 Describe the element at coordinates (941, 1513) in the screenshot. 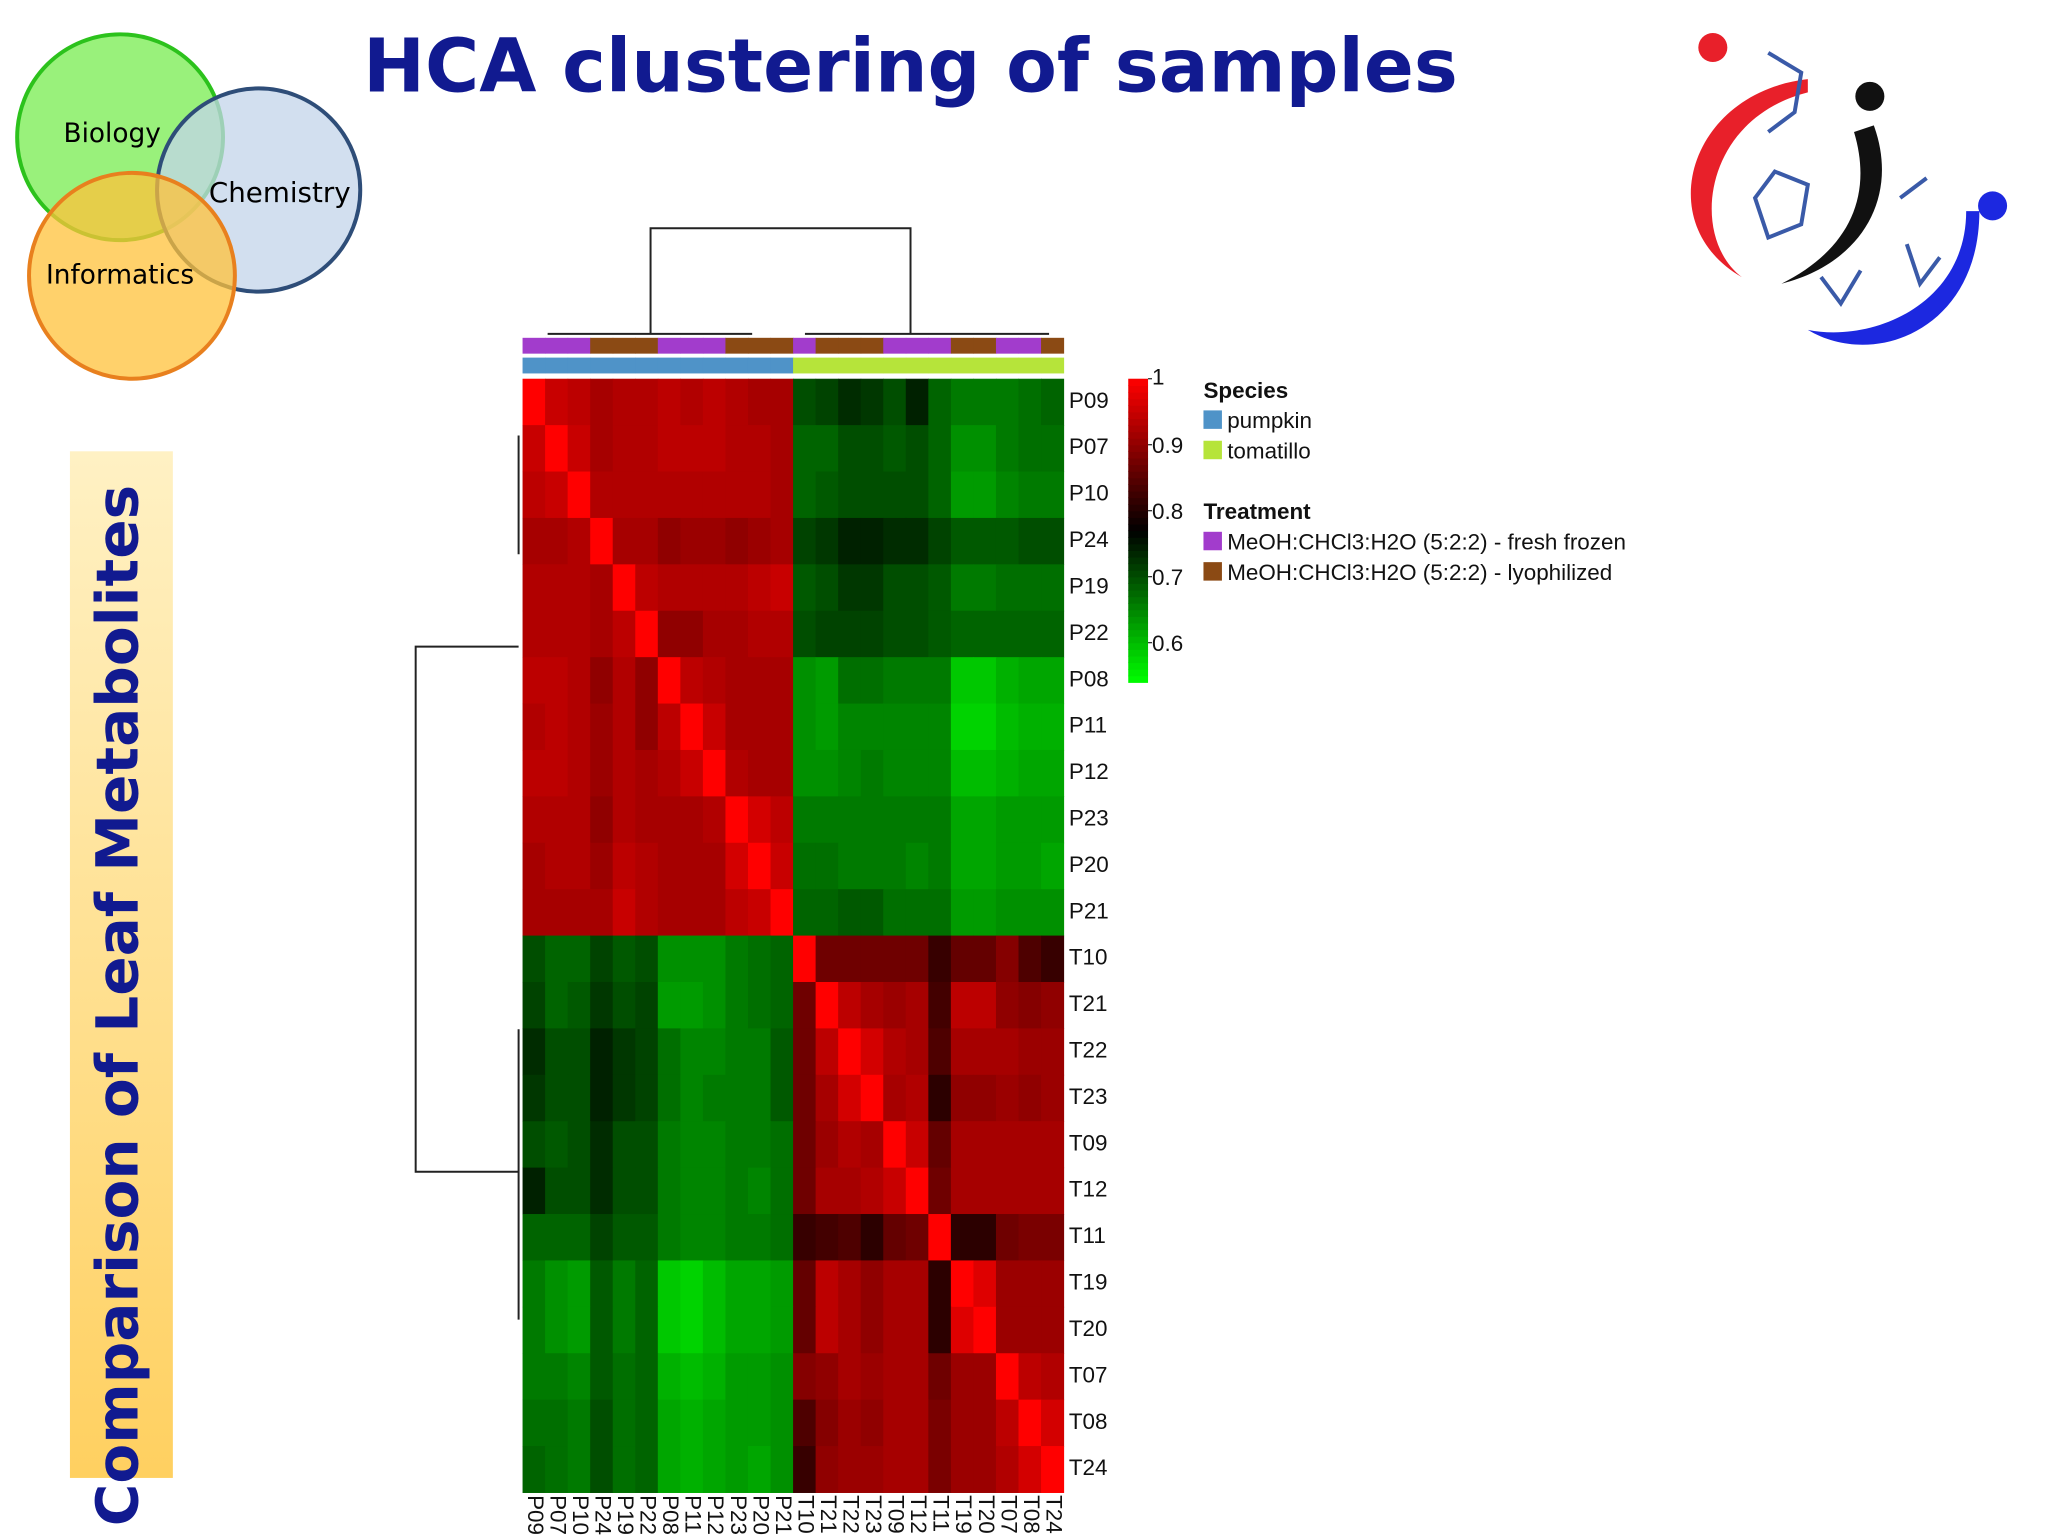

I see `col-label: T11` at that location.